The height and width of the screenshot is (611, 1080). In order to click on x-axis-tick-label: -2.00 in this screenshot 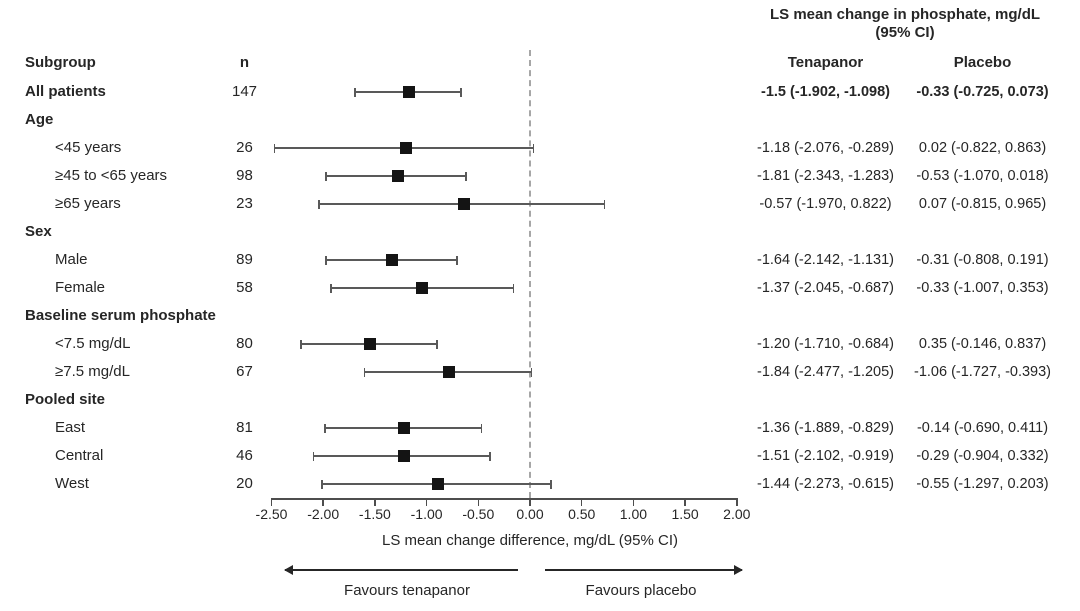, I will do `click(323, 514)`.